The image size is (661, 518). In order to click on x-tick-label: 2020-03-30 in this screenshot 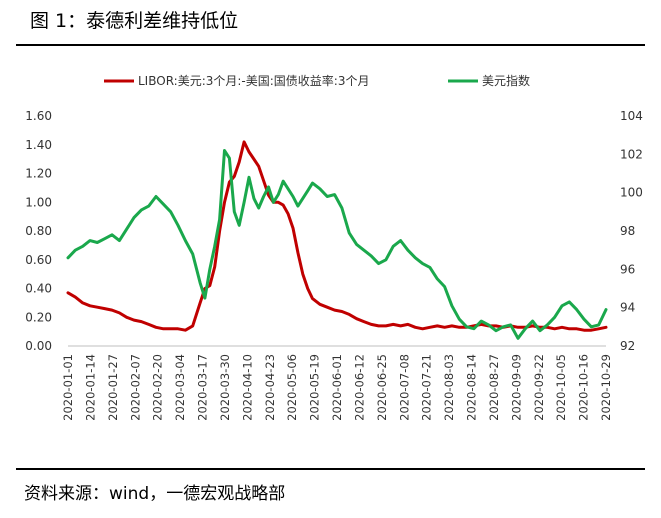, I will do `click(225, 387)`.